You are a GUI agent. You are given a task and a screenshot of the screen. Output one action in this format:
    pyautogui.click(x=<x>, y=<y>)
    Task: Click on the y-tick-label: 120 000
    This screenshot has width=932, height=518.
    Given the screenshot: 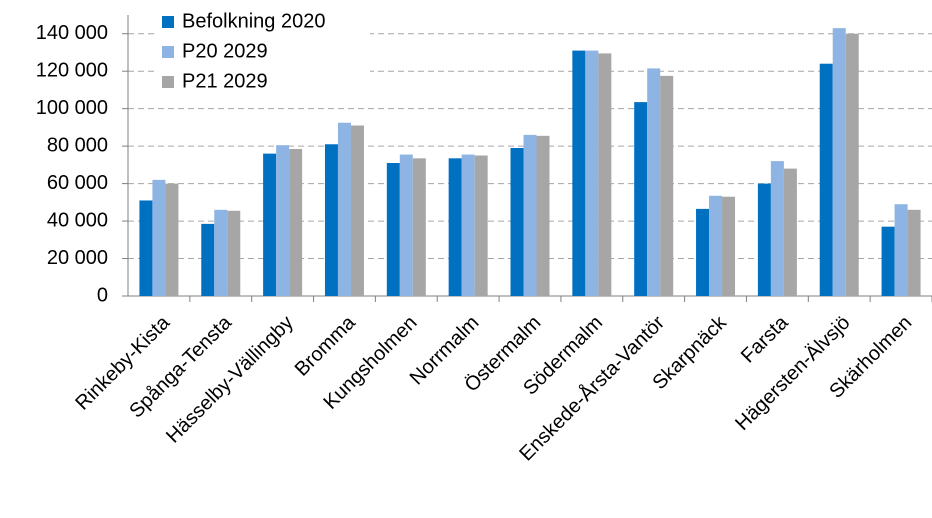 What is the action you would take?
    pyautogui.click(x=72, y=70)
    